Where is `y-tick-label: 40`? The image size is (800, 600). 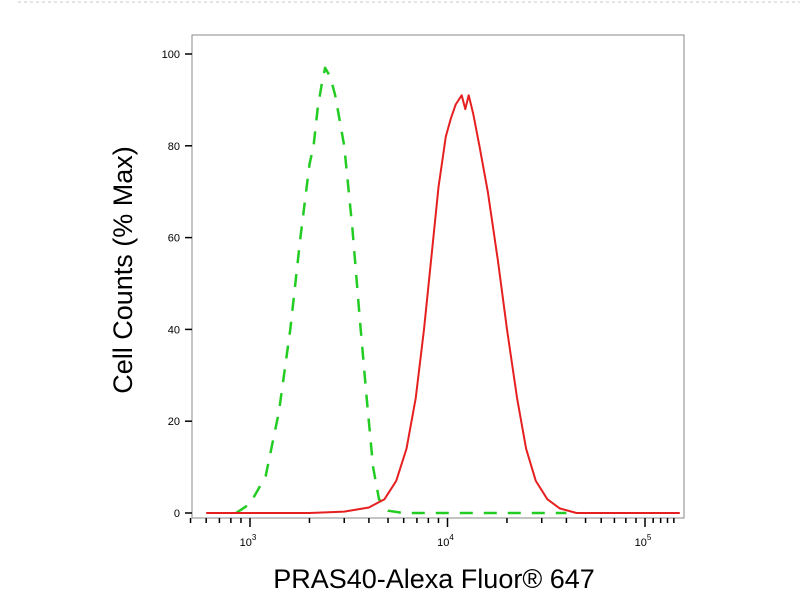
y-tick-label: 40 is located at coordinates (174, 330).